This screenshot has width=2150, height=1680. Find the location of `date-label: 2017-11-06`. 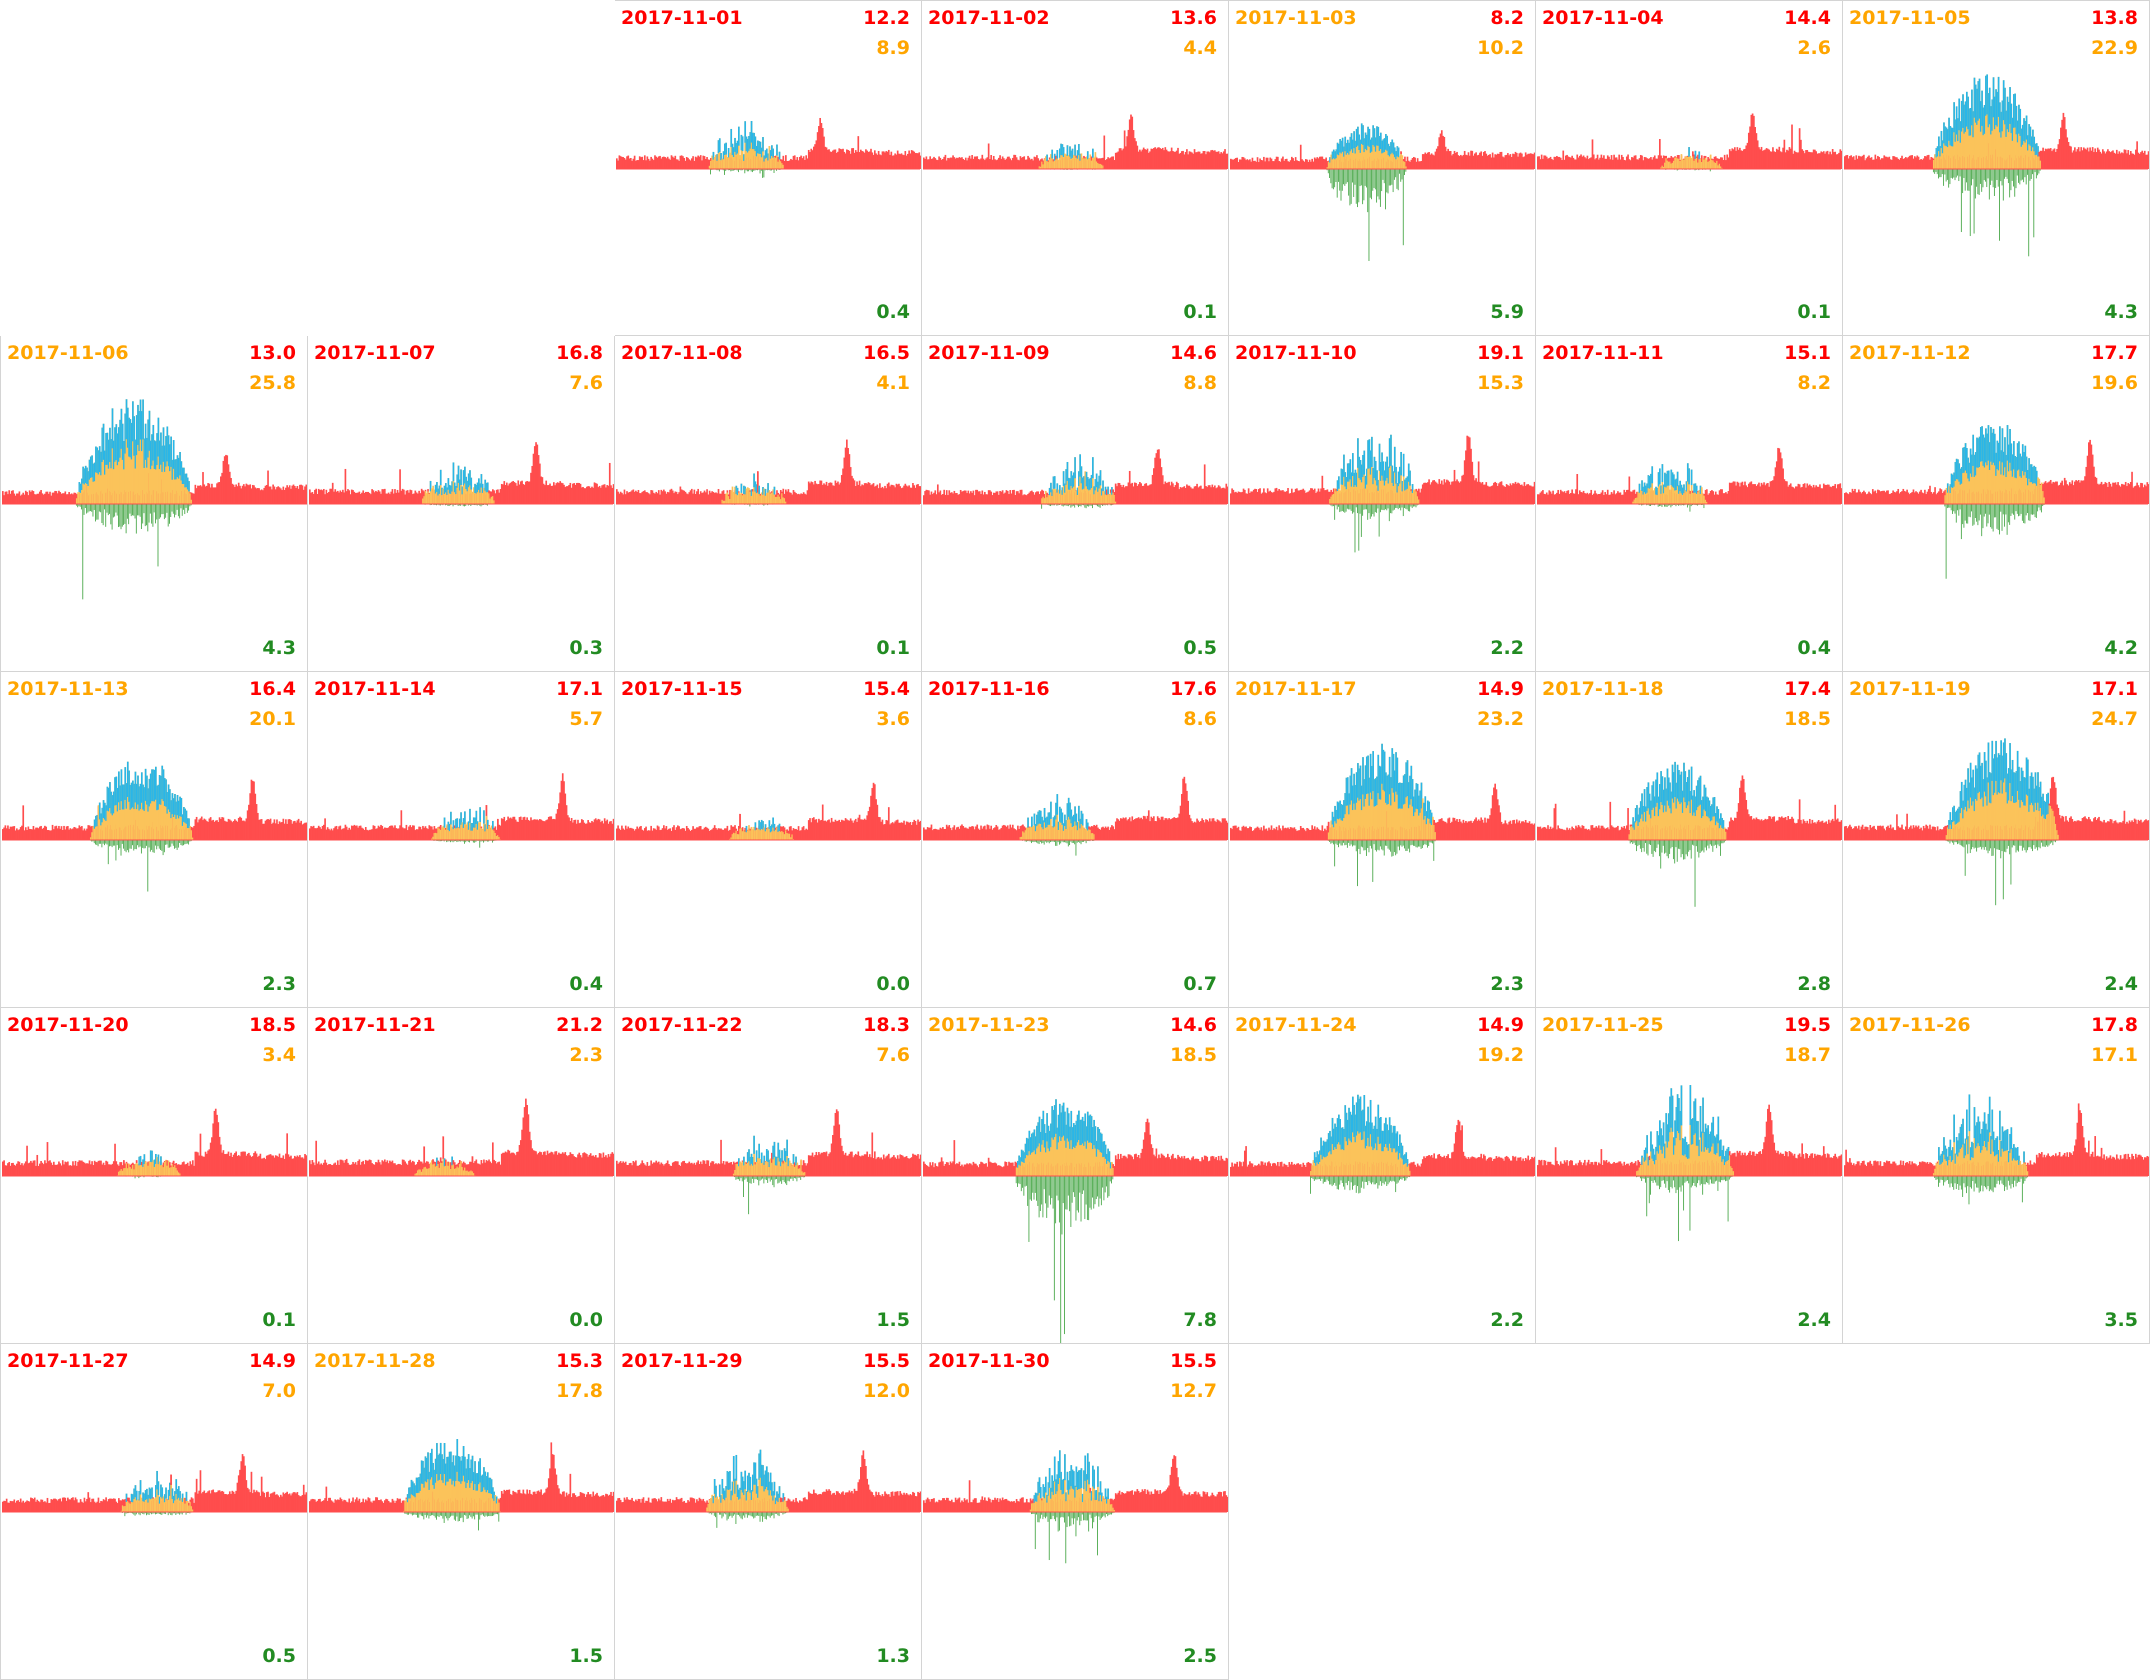

date-label: 2017-11-06 is located at coordinates (68, 353).